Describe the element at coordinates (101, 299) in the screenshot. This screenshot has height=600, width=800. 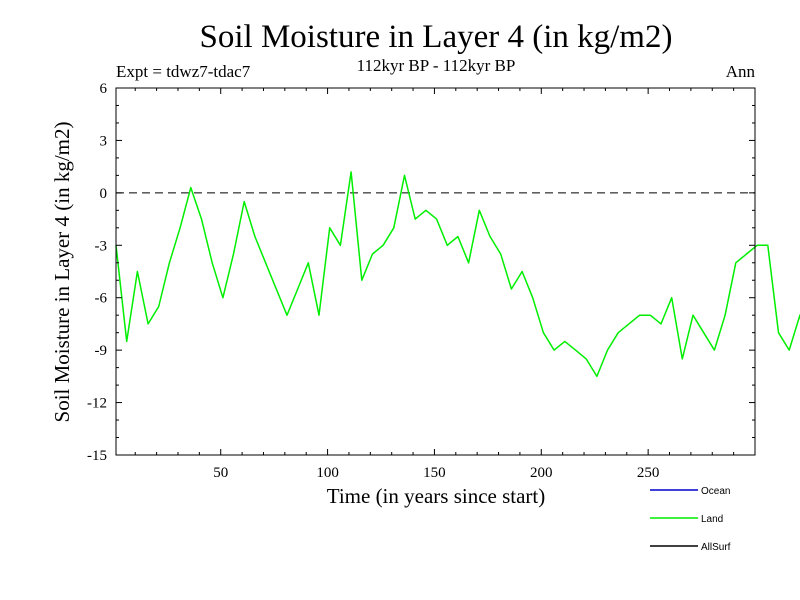
I see `y-tick-label: -6` at that location.